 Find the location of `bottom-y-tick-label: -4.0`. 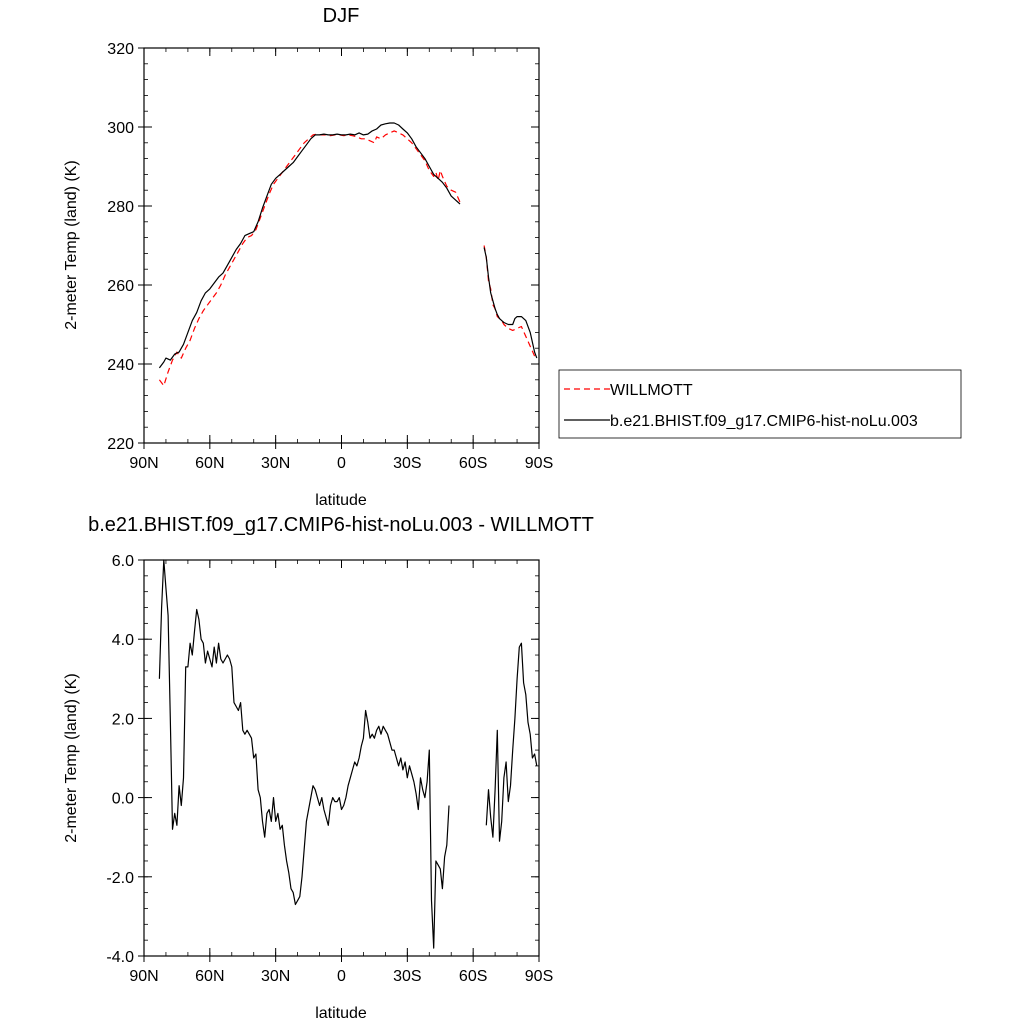

bottom-y-tick-label: -4.0 is located at coordinates (120, 957).